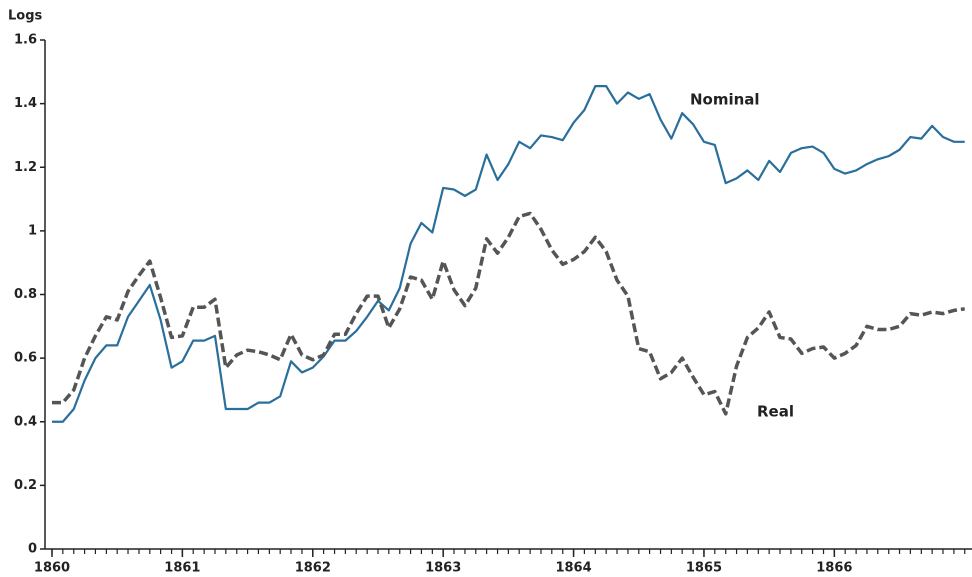 The image size is (972, 577). What do you see at coordinates (182, 568) in the screenshot?
I see `x-tick-label: 1861` at bounding box center [182, 568].